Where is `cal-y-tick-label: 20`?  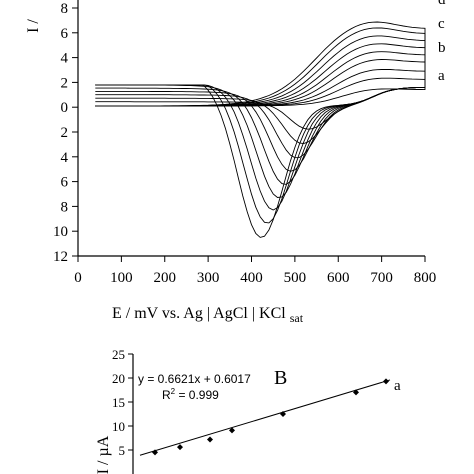 cal-y-tick-label: 20 is located at coordinates (118, 378).